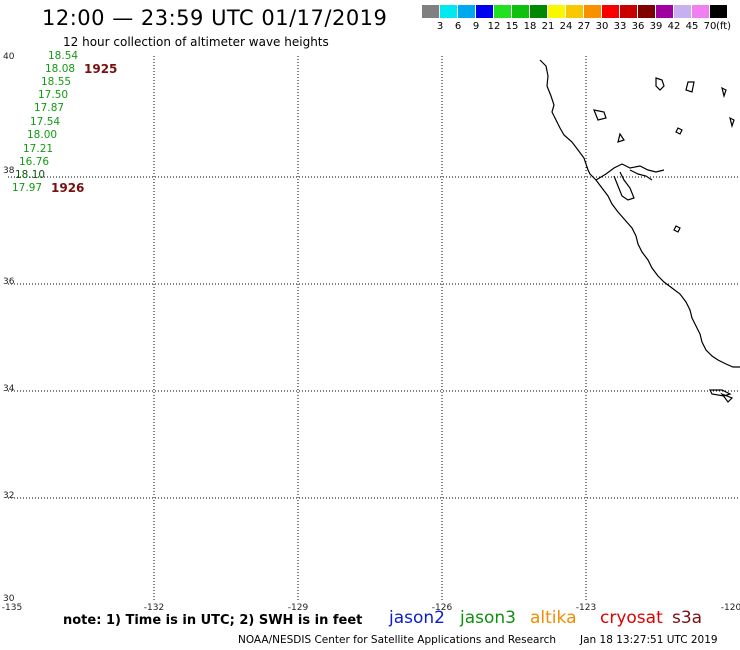 This screenshot has width=740, height=650. What do you see at coordinates (630, 182) in the screenshot?
I see `sf-bay` at bounding box center [630, 182].